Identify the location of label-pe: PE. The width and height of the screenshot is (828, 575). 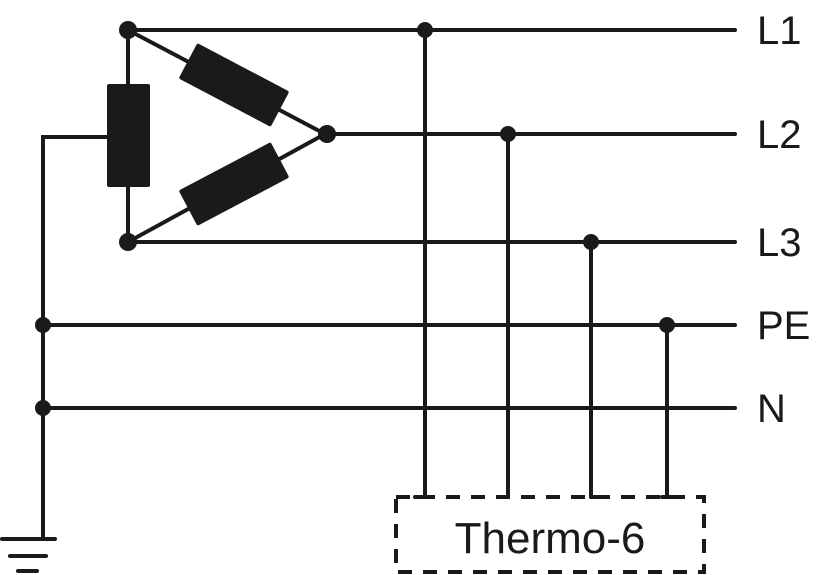
(783, 326).